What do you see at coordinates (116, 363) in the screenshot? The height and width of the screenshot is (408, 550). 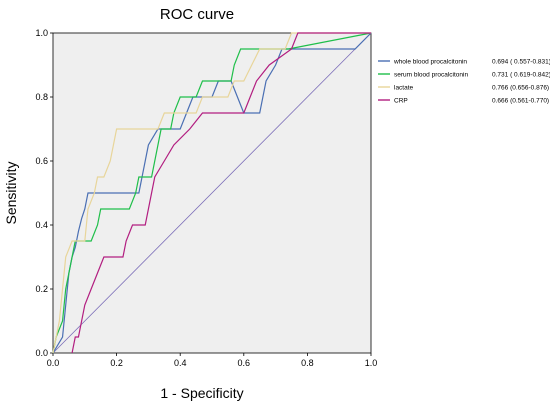 I see `x-tick-label: 0.2` at bounding box center [116, 363].